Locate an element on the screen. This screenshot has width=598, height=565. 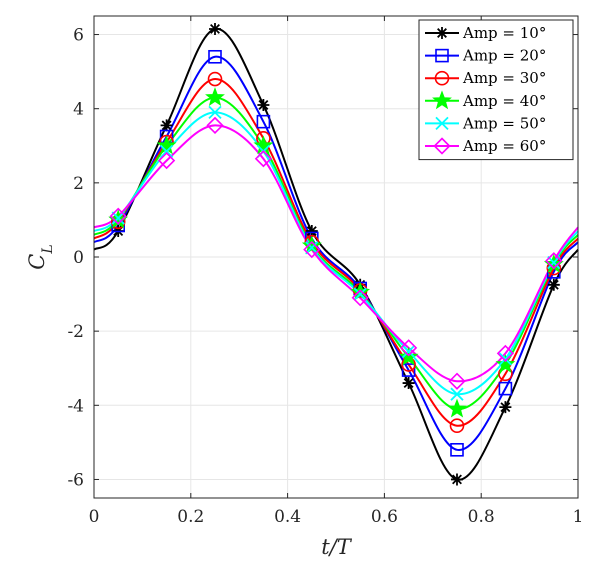
legend-item-4: Amp = 40° is located at coordinates (485, 100).